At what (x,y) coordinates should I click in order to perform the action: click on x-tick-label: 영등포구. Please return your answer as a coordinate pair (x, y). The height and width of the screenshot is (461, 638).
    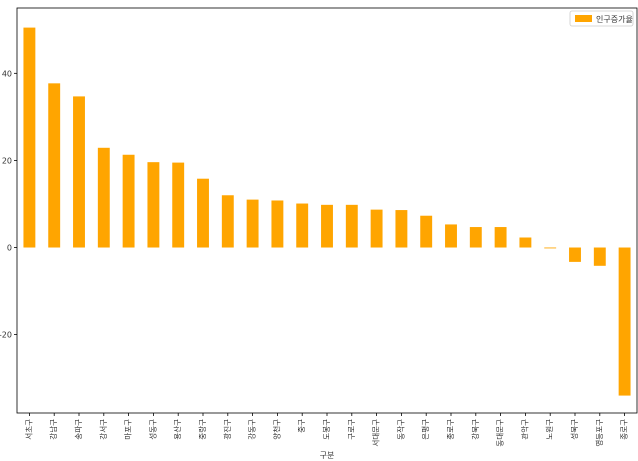
    Looking at the image, I should click on (599, 433).